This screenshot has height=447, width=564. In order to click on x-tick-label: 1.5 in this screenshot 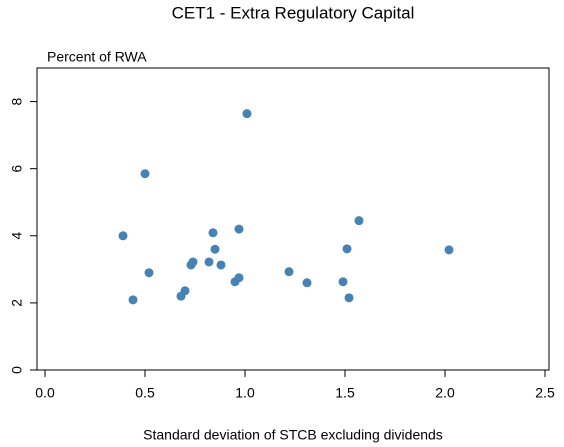, I will do `click(345, 393)`.